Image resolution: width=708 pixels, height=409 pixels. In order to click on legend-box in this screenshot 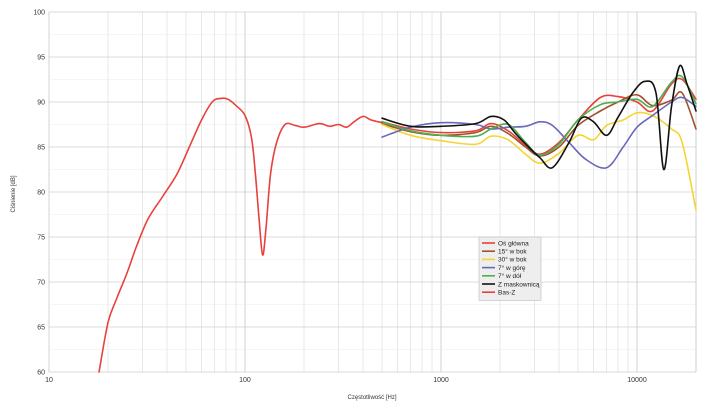, I will do `click(510, 268)`.